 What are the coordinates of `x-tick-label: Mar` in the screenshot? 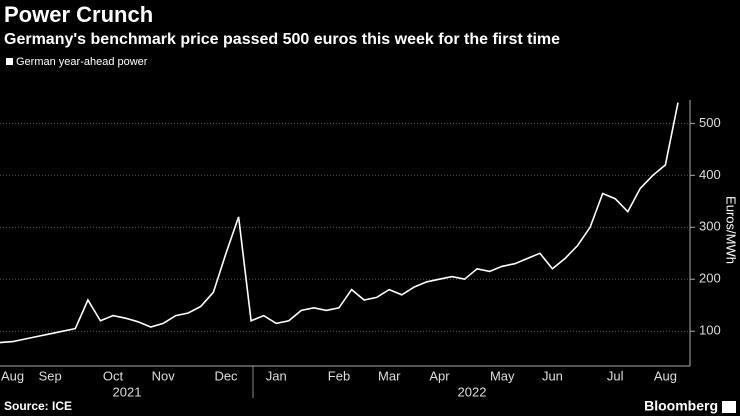 It's located at (389, 375).